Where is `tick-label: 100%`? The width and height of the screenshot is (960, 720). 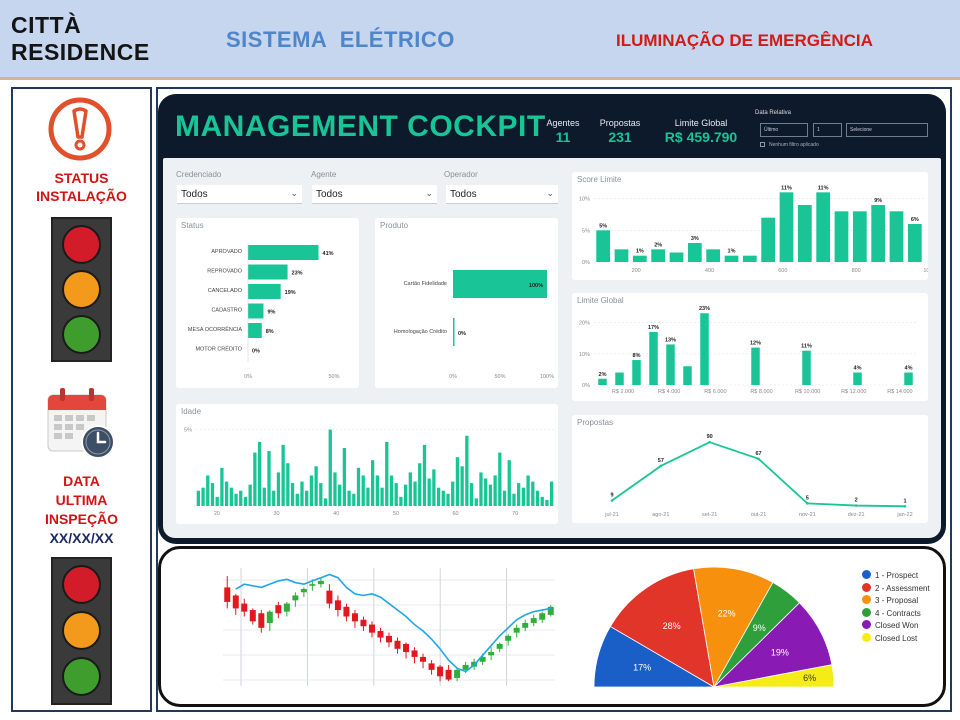 tick-label: 100% is located at coordinates (547, 377).